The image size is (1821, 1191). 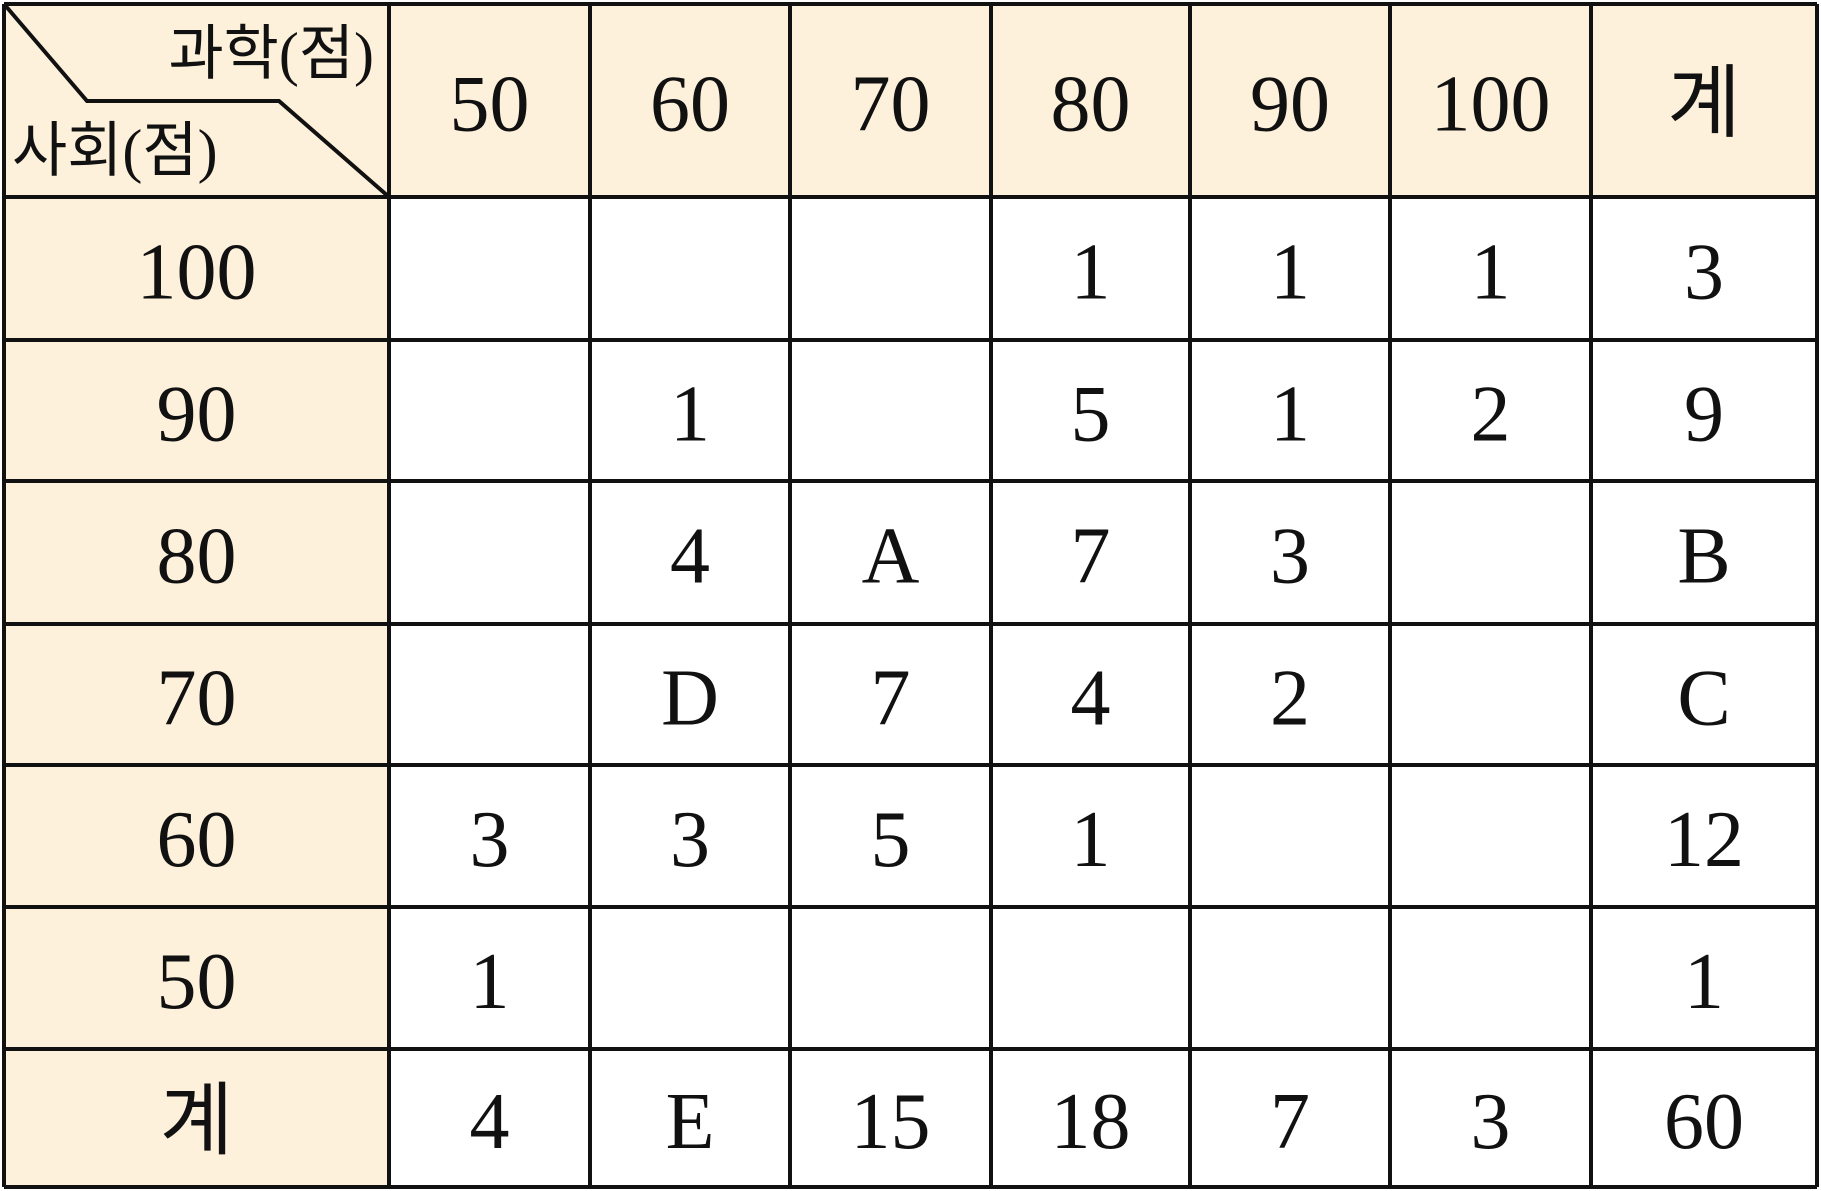 I want to click on row-label: 100, so click(x=197, y=273).